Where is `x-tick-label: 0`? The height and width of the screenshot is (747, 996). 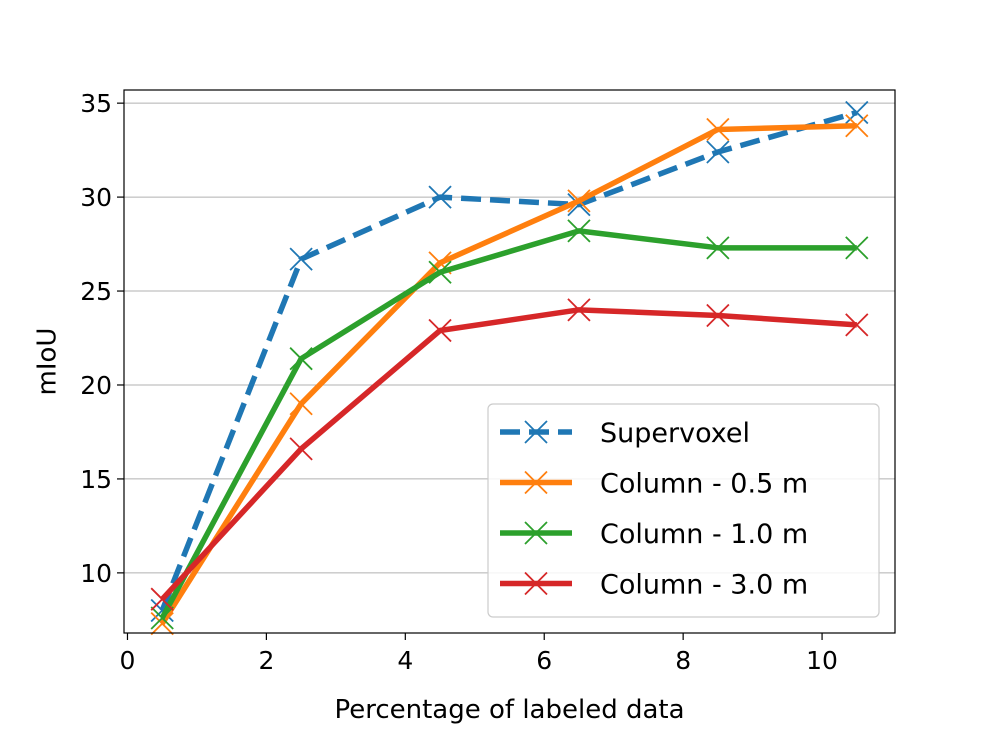
x-tick-label: 0 is located at coordinates (128, 660).